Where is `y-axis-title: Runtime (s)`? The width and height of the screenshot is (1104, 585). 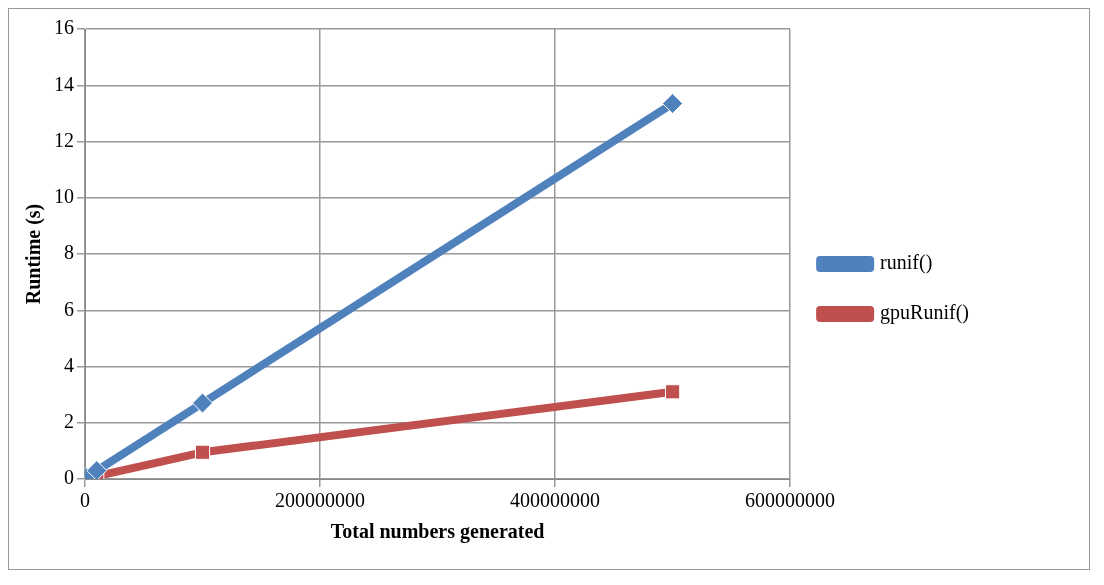
y-axis-title: Runtime (s) is located at coordinates (34, 254).